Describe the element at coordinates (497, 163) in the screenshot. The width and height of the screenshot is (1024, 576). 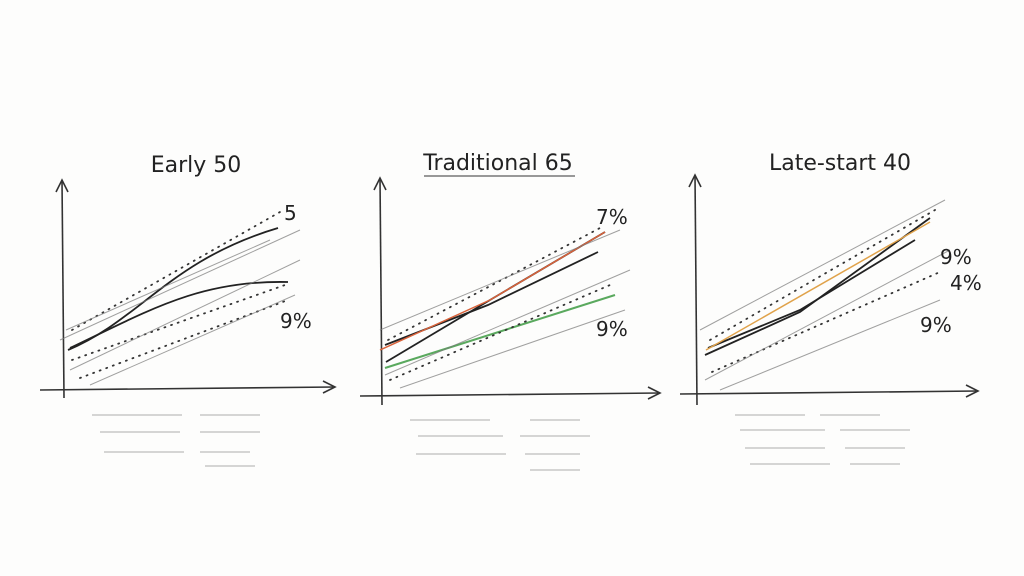
I see `panel-title: Traditional 65` at that location.